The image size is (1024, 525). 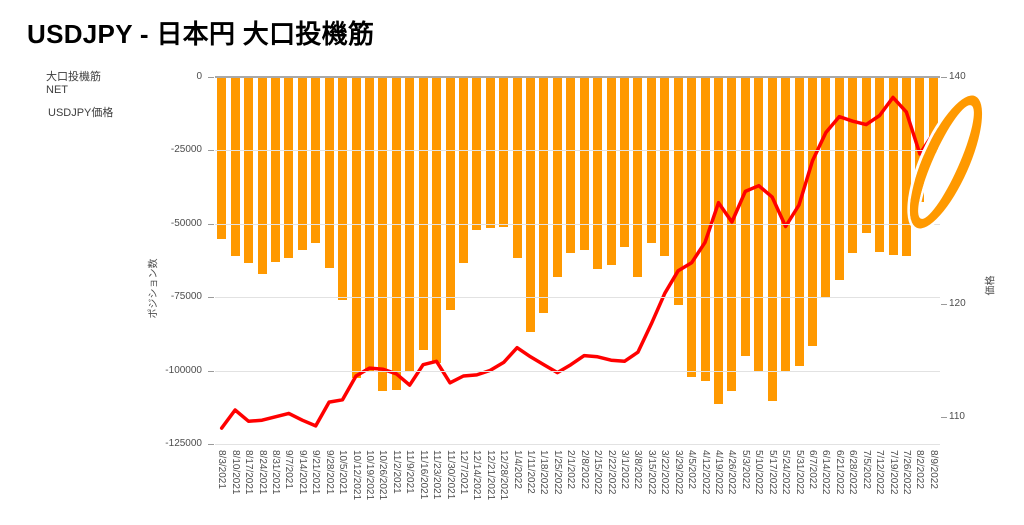 What do you see at coordinates (745, 469) in the screenshot?
I see `x-axis-date-label: 5/3/2022` at bounding box center [745, 469].